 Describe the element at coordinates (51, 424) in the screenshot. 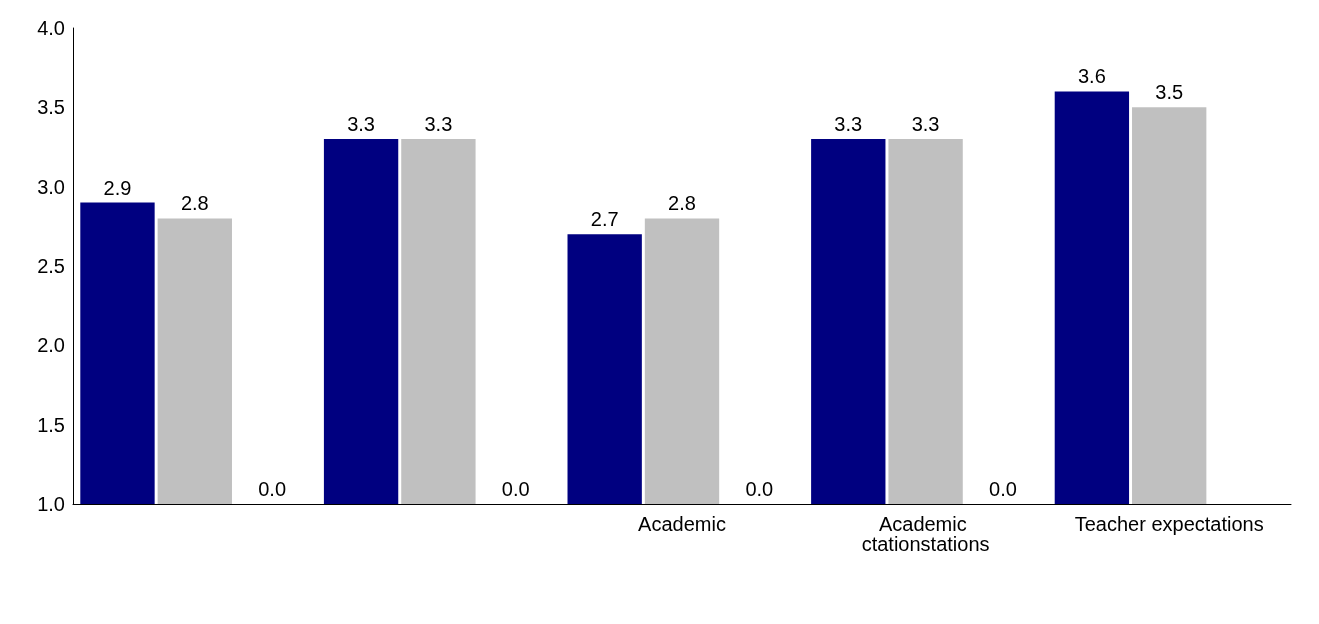

I see `y-tick-label: 1.5` at that location.